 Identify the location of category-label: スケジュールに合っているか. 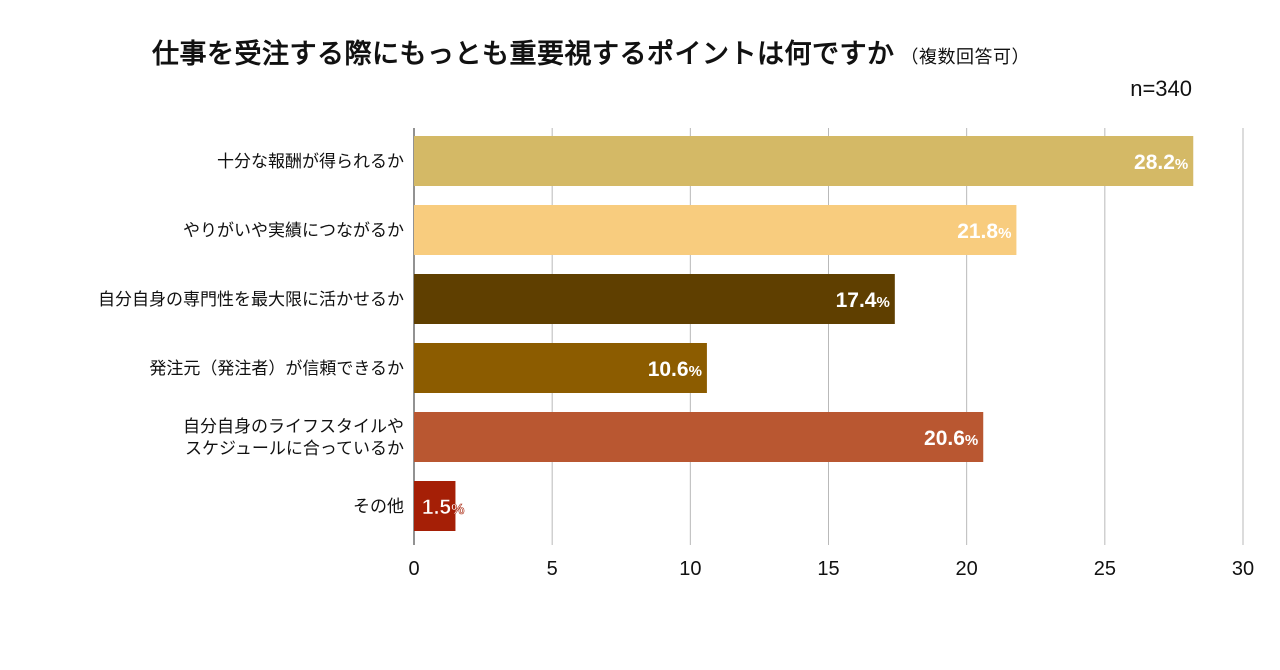
(294, 449).